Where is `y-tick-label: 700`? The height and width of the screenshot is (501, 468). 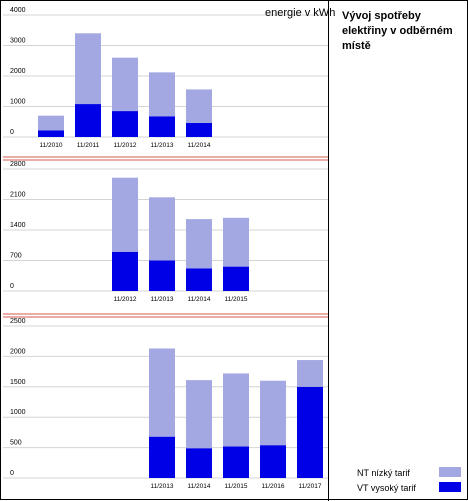
y-tick-label: 700 is located at coordinates (16, 256).